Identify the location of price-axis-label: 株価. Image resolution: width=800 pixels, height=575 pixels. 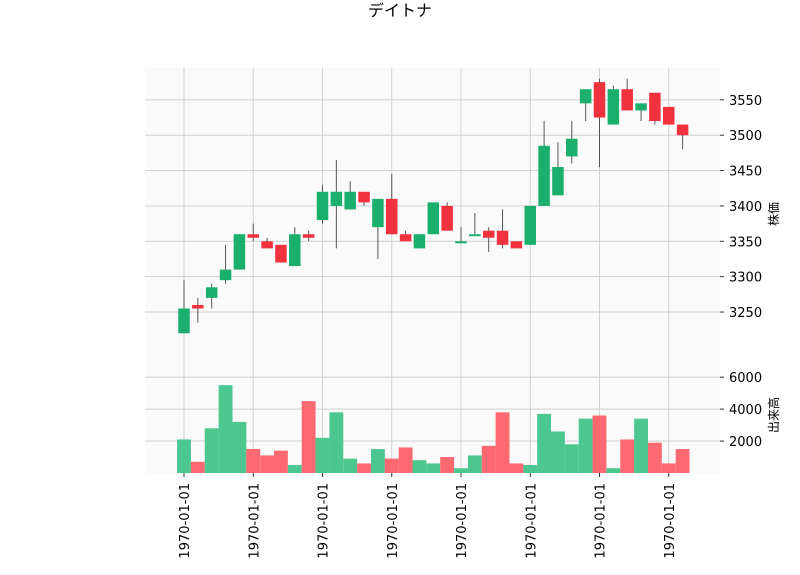
(773, 214).